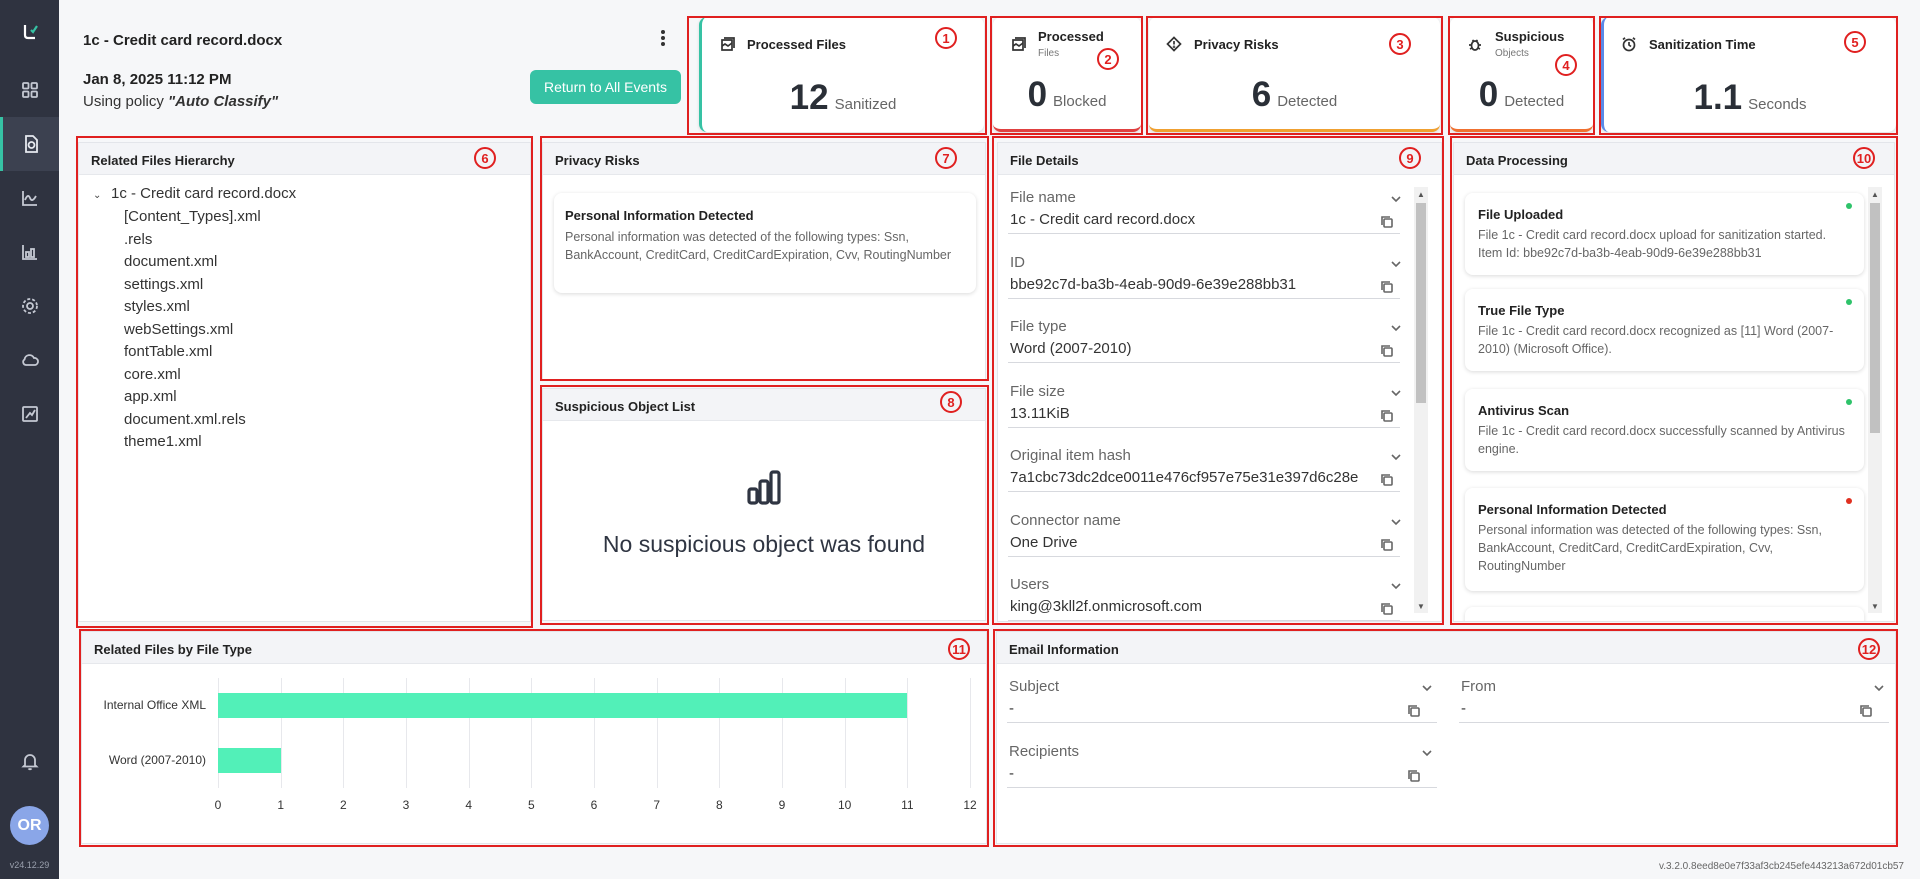 The image size is (1920, 879). Describe the element at coordinates (727, 44) in the screenshot. I see `file-stack-icon` at that location.